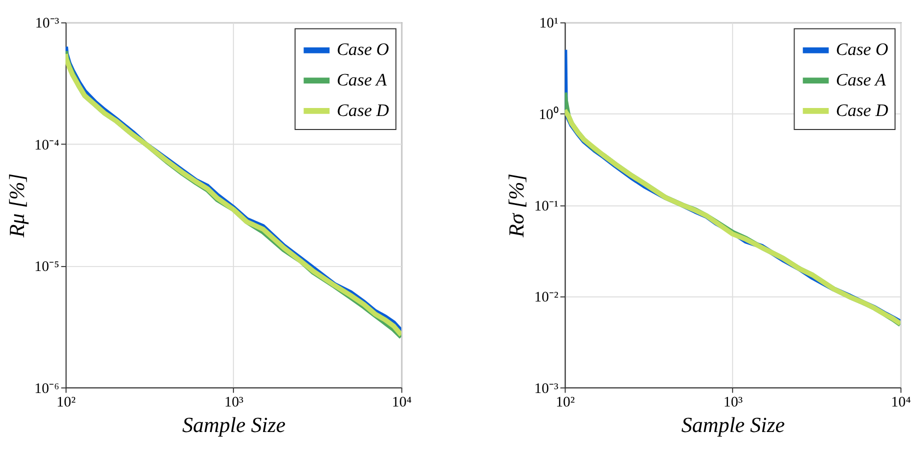  Describe the element at coordinates (546, 298) in the screenshot. I see `y-tick-label: 10⁻²` at that location.